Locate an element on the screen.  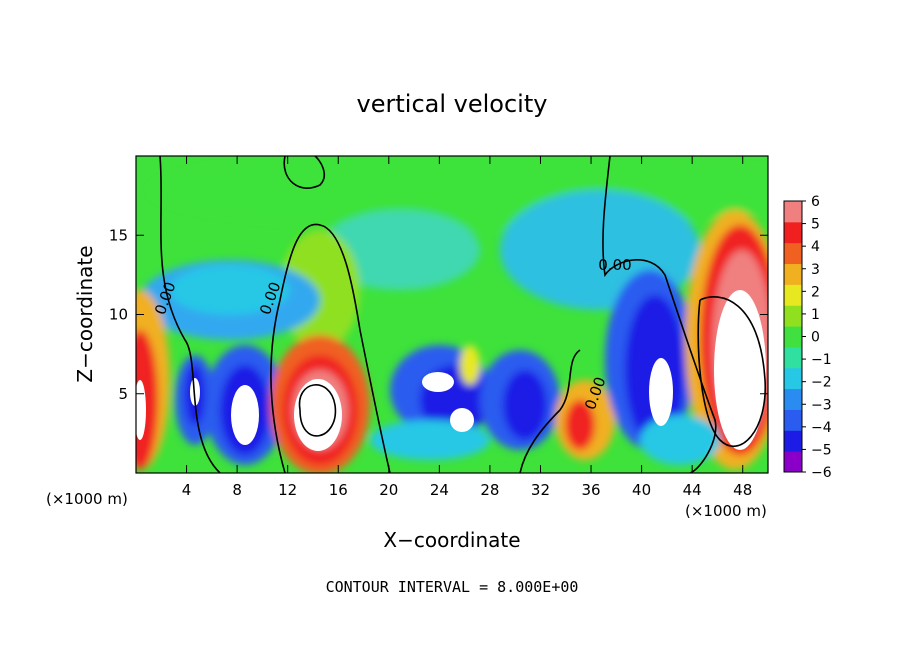
x-unit-left: (×1000 m) is located at coordinates (87, 499).